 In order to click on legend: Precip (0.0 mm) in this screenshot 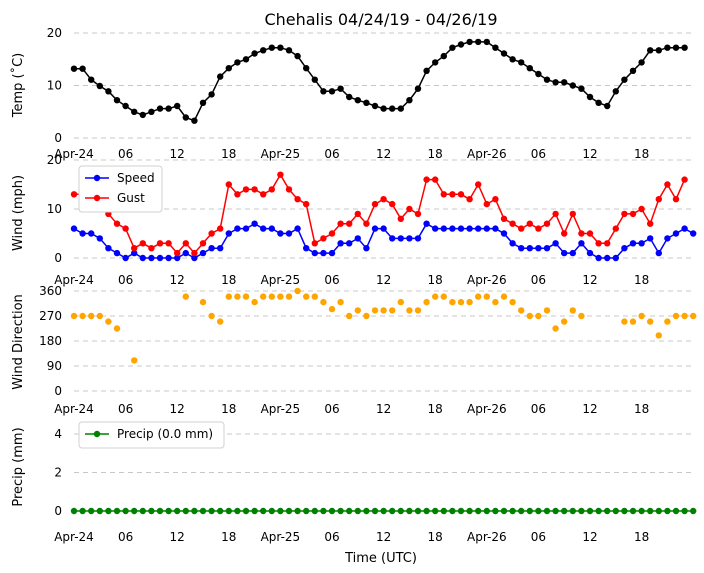, I will do `click(151, 435)`.